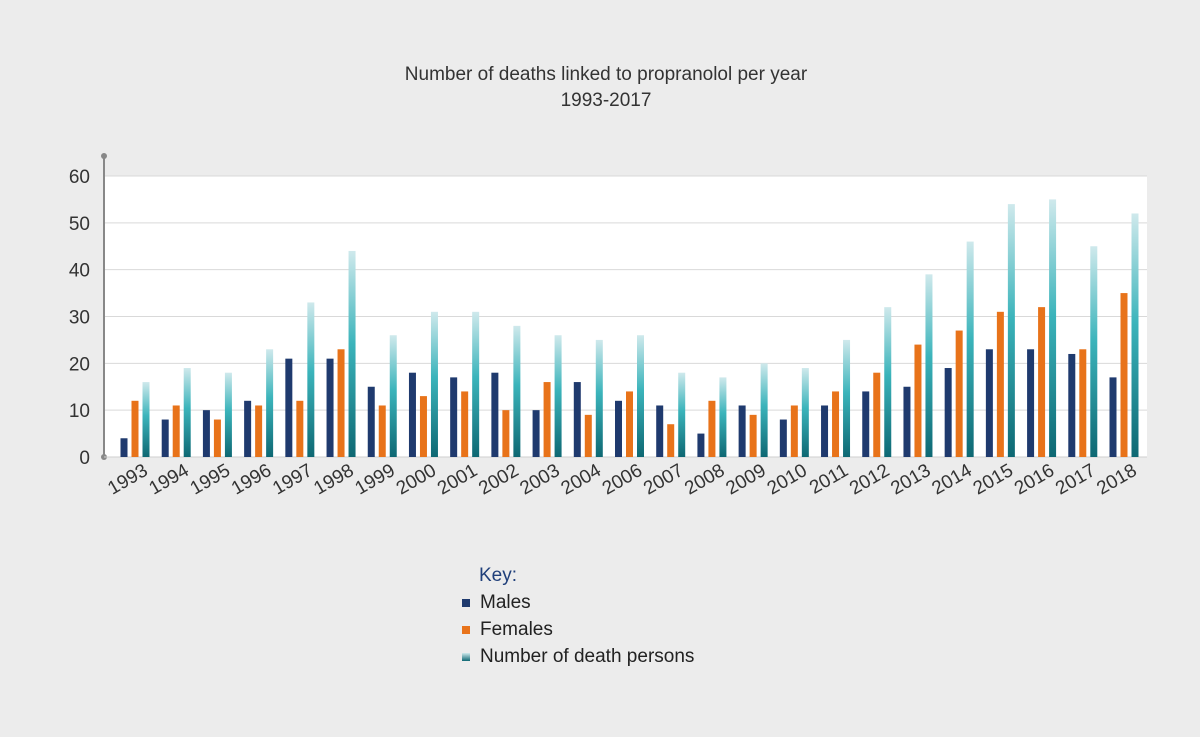  Describe the element at coordinates (311, 379) in the screenshot. I see `bar-total-1997` at that location.